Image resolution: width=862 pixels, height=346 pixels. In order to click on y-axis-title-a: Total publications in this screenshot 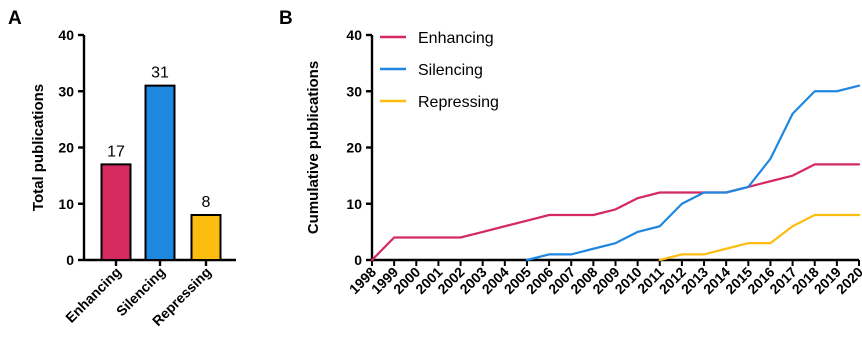, I will do `click(38, 147)`.